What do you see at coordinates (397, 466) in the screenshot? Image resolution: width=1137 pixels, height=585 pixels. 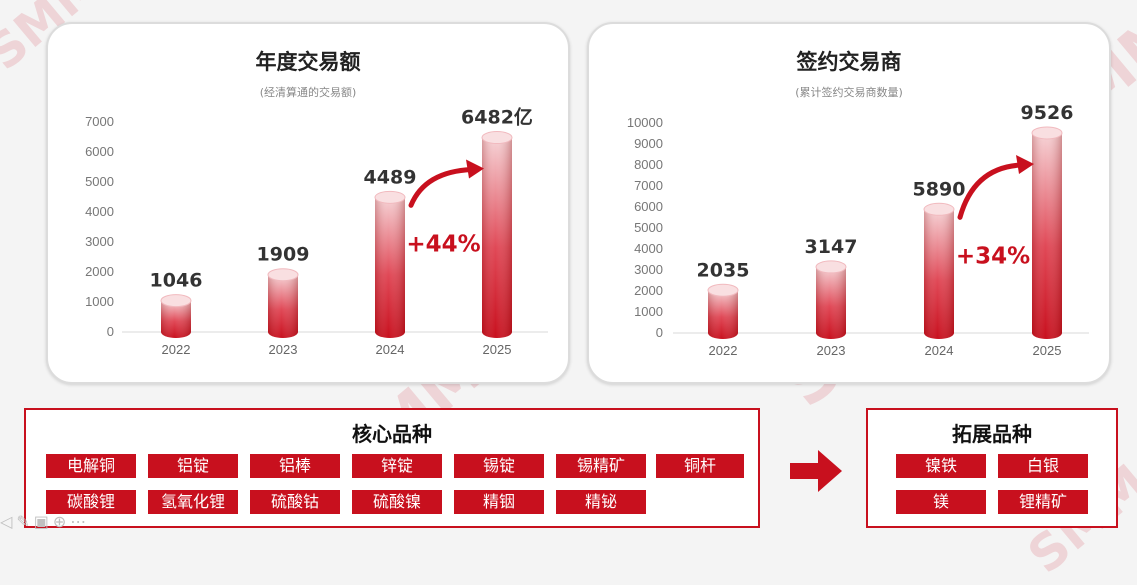 I see `core-variety-tag: 锌锭` at bounding box center [397, 466].